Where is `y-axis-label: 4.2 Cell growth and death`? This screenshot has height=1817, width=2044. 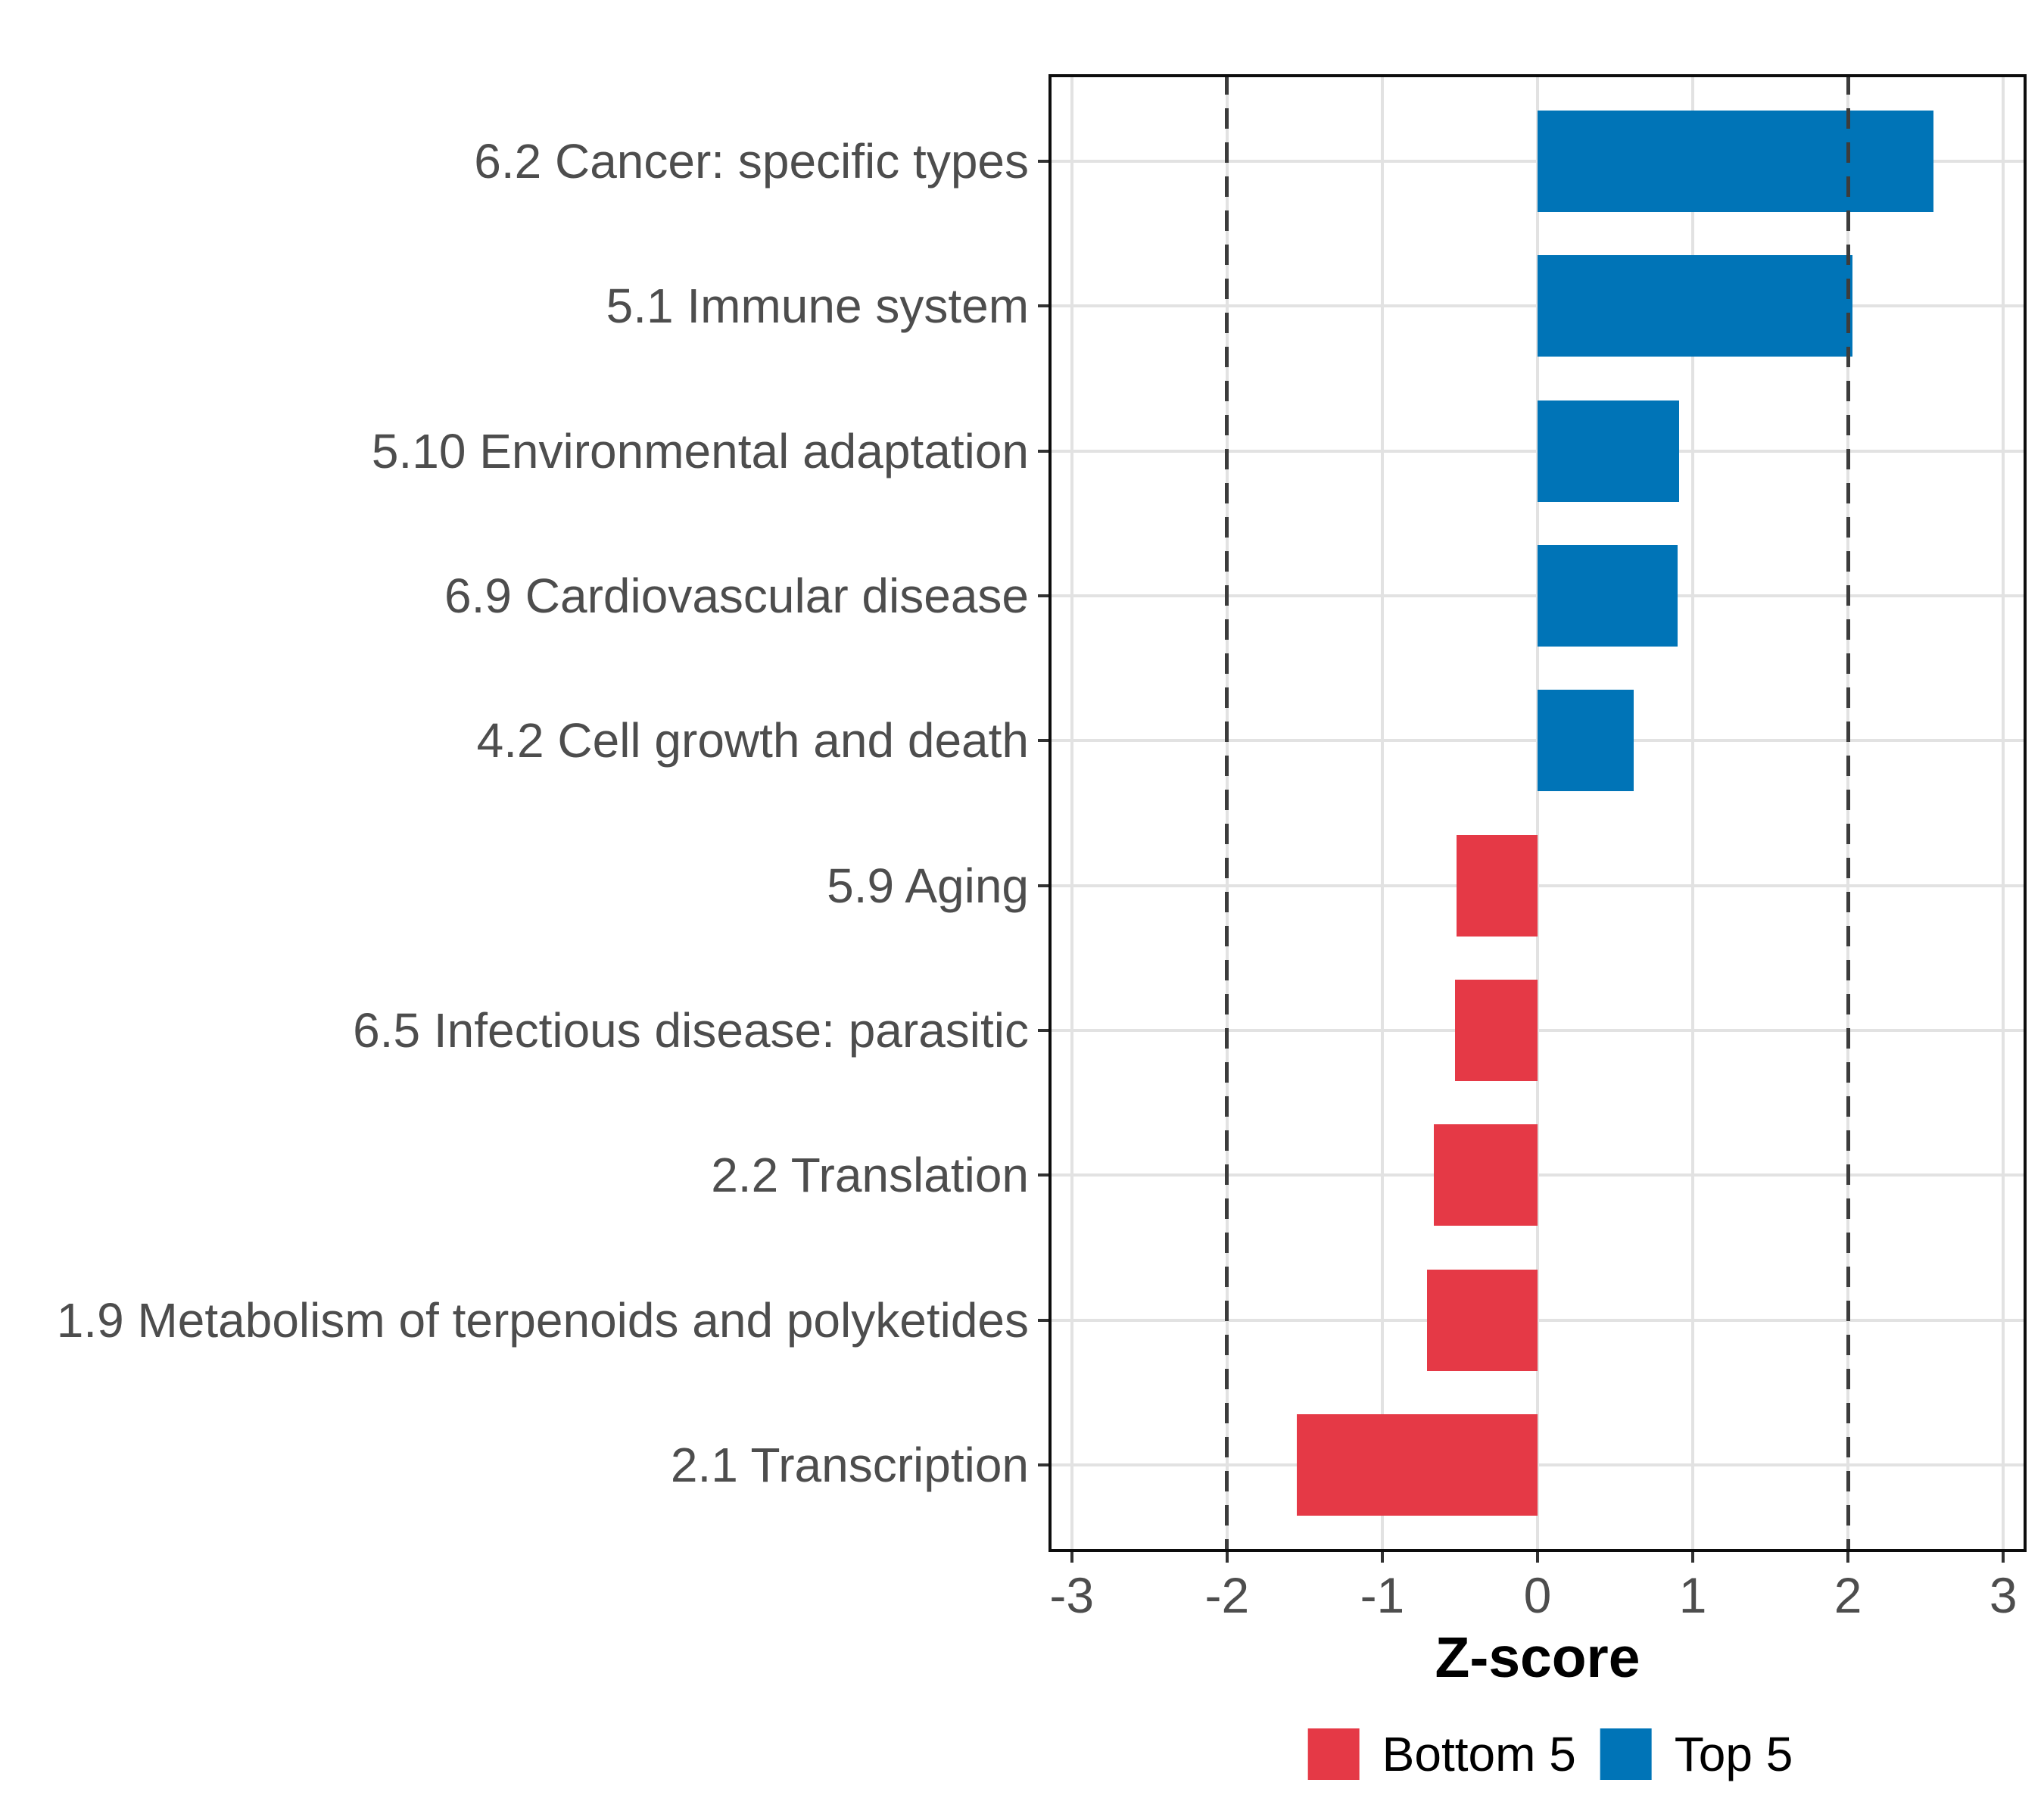
y-axis-label: 4.2 Cell growth and death is located at coordinates (752, 740).